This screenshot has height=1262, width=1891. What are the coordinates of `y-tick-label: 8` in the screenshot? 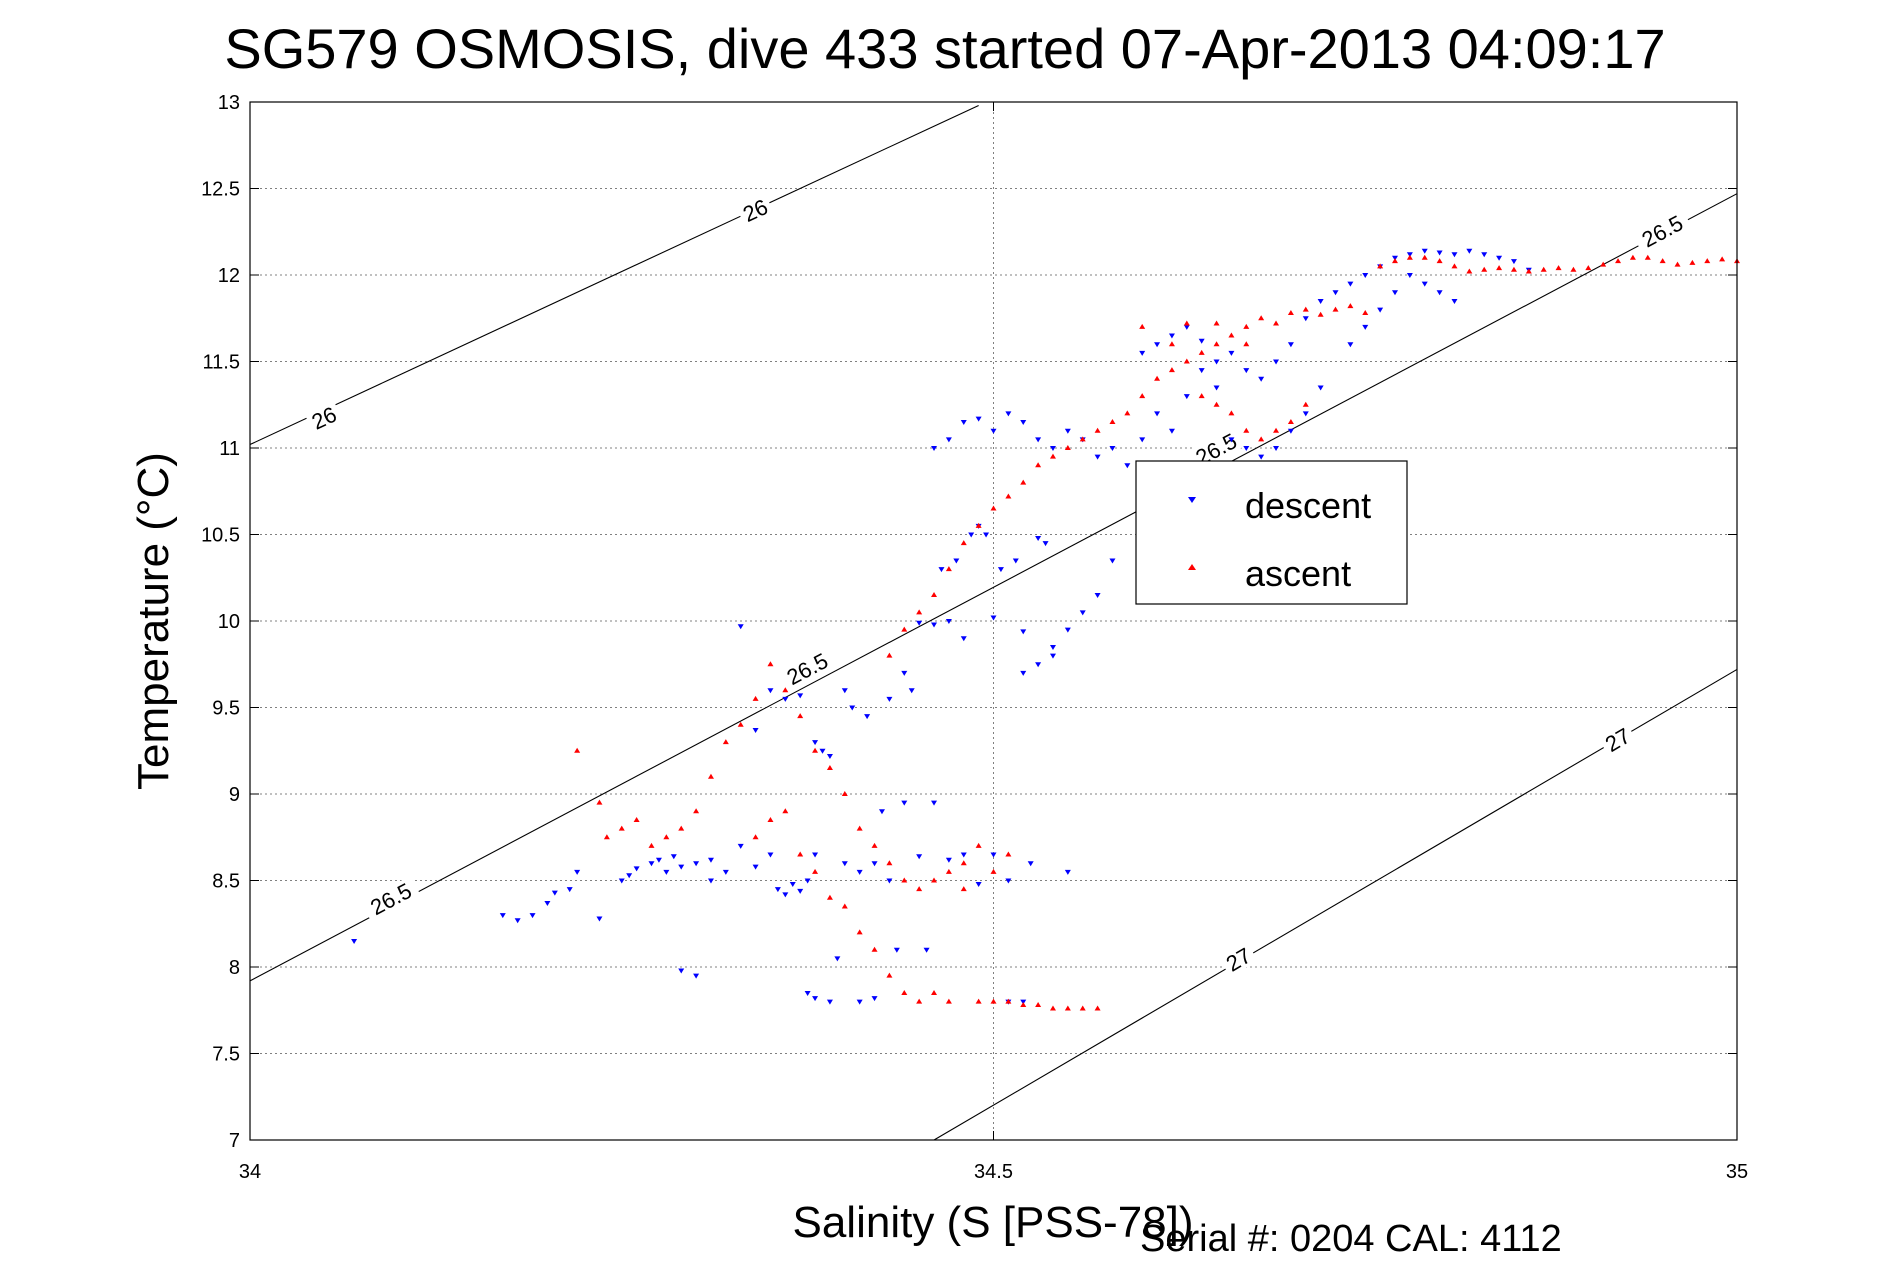 It's located at (234, 968).